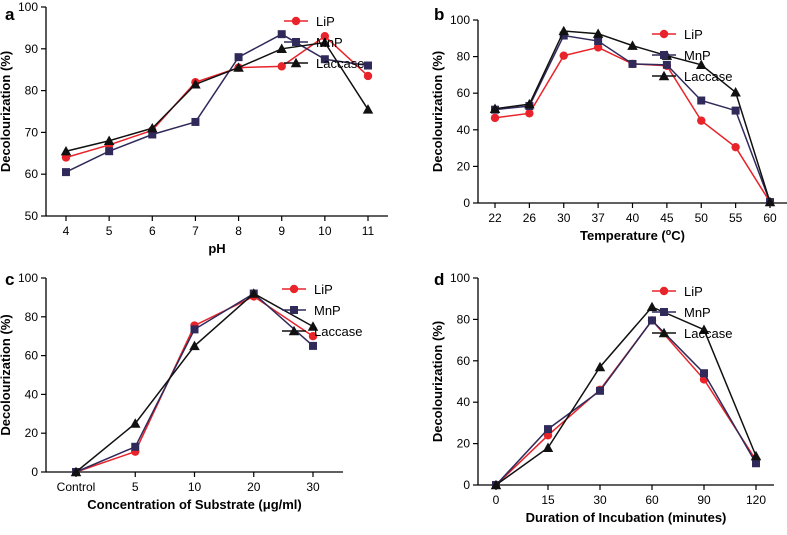  What do you see at coordinates (32, 91) in the screenshot?
I see `y-tick-label: 80` at bounding box center [32, 91].